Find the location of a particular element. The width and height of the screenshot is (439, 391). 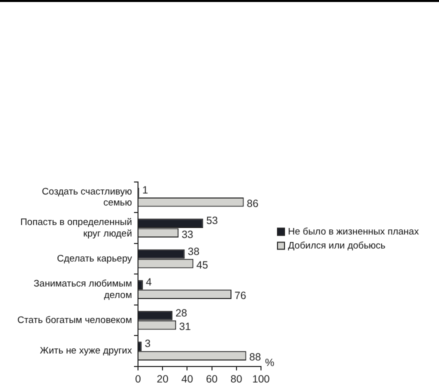

x-tick-label: 20 is located at coordinates (162, 380).